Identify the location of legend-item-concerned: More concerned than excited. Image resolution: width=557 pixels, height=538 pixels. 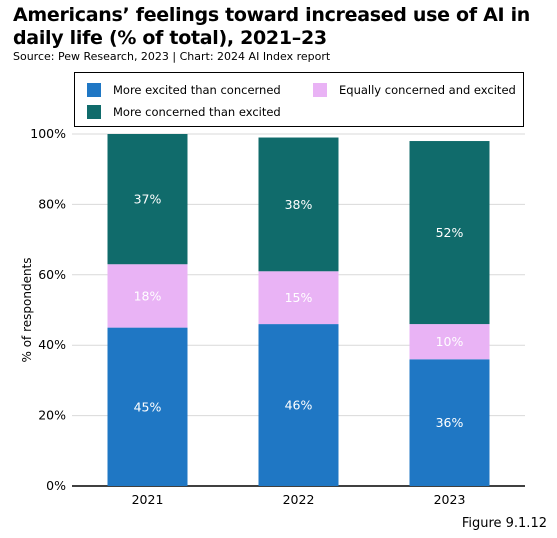
(184, 112).